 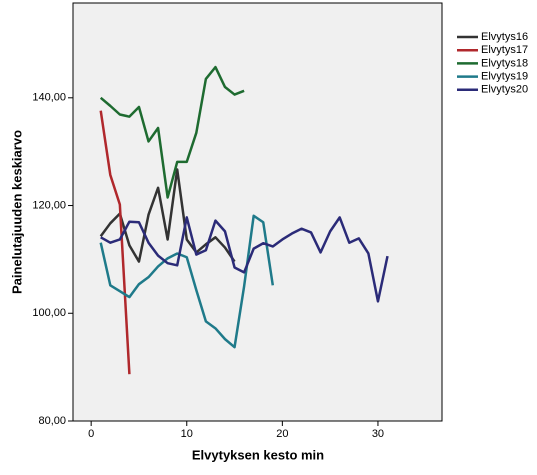 I want to click on x-tick-label: 0, so click(x=91, y=434).